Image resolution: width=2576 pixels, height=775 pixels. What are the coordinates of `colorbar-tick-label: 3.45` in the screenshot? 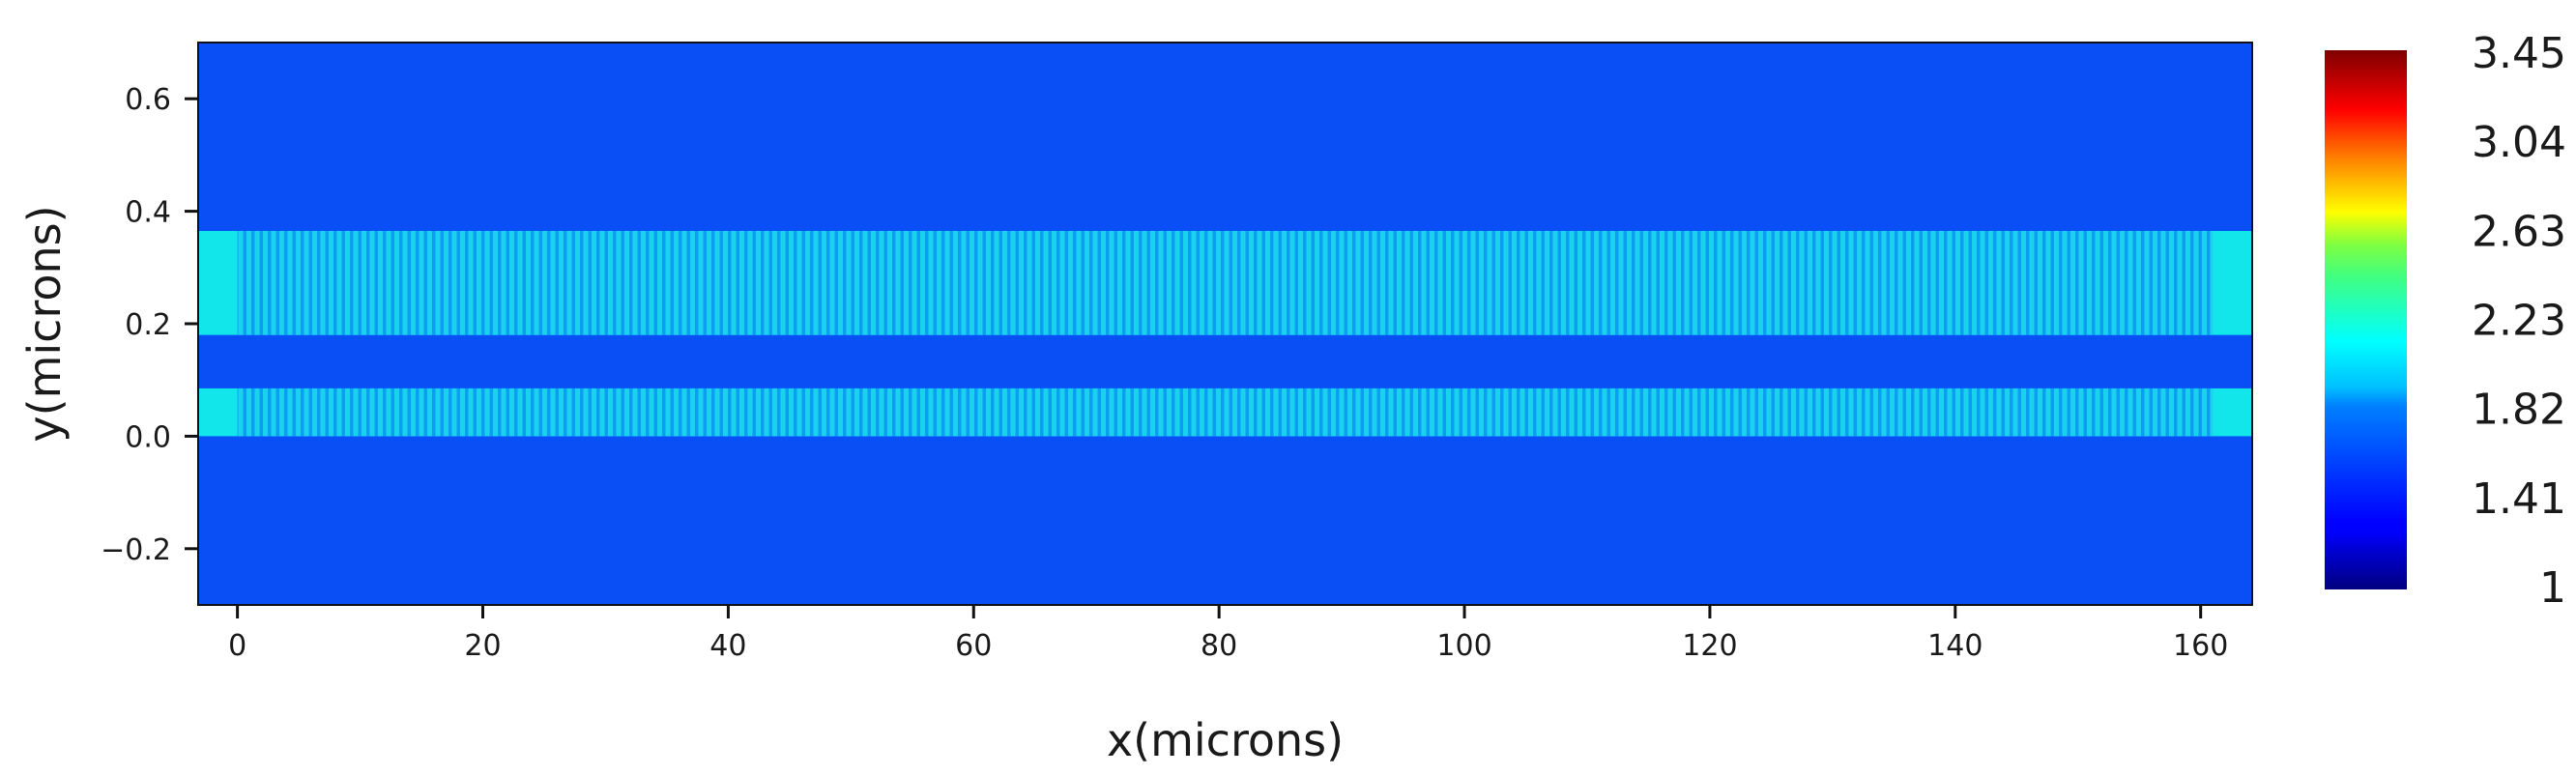 It's located at (2519, 54).